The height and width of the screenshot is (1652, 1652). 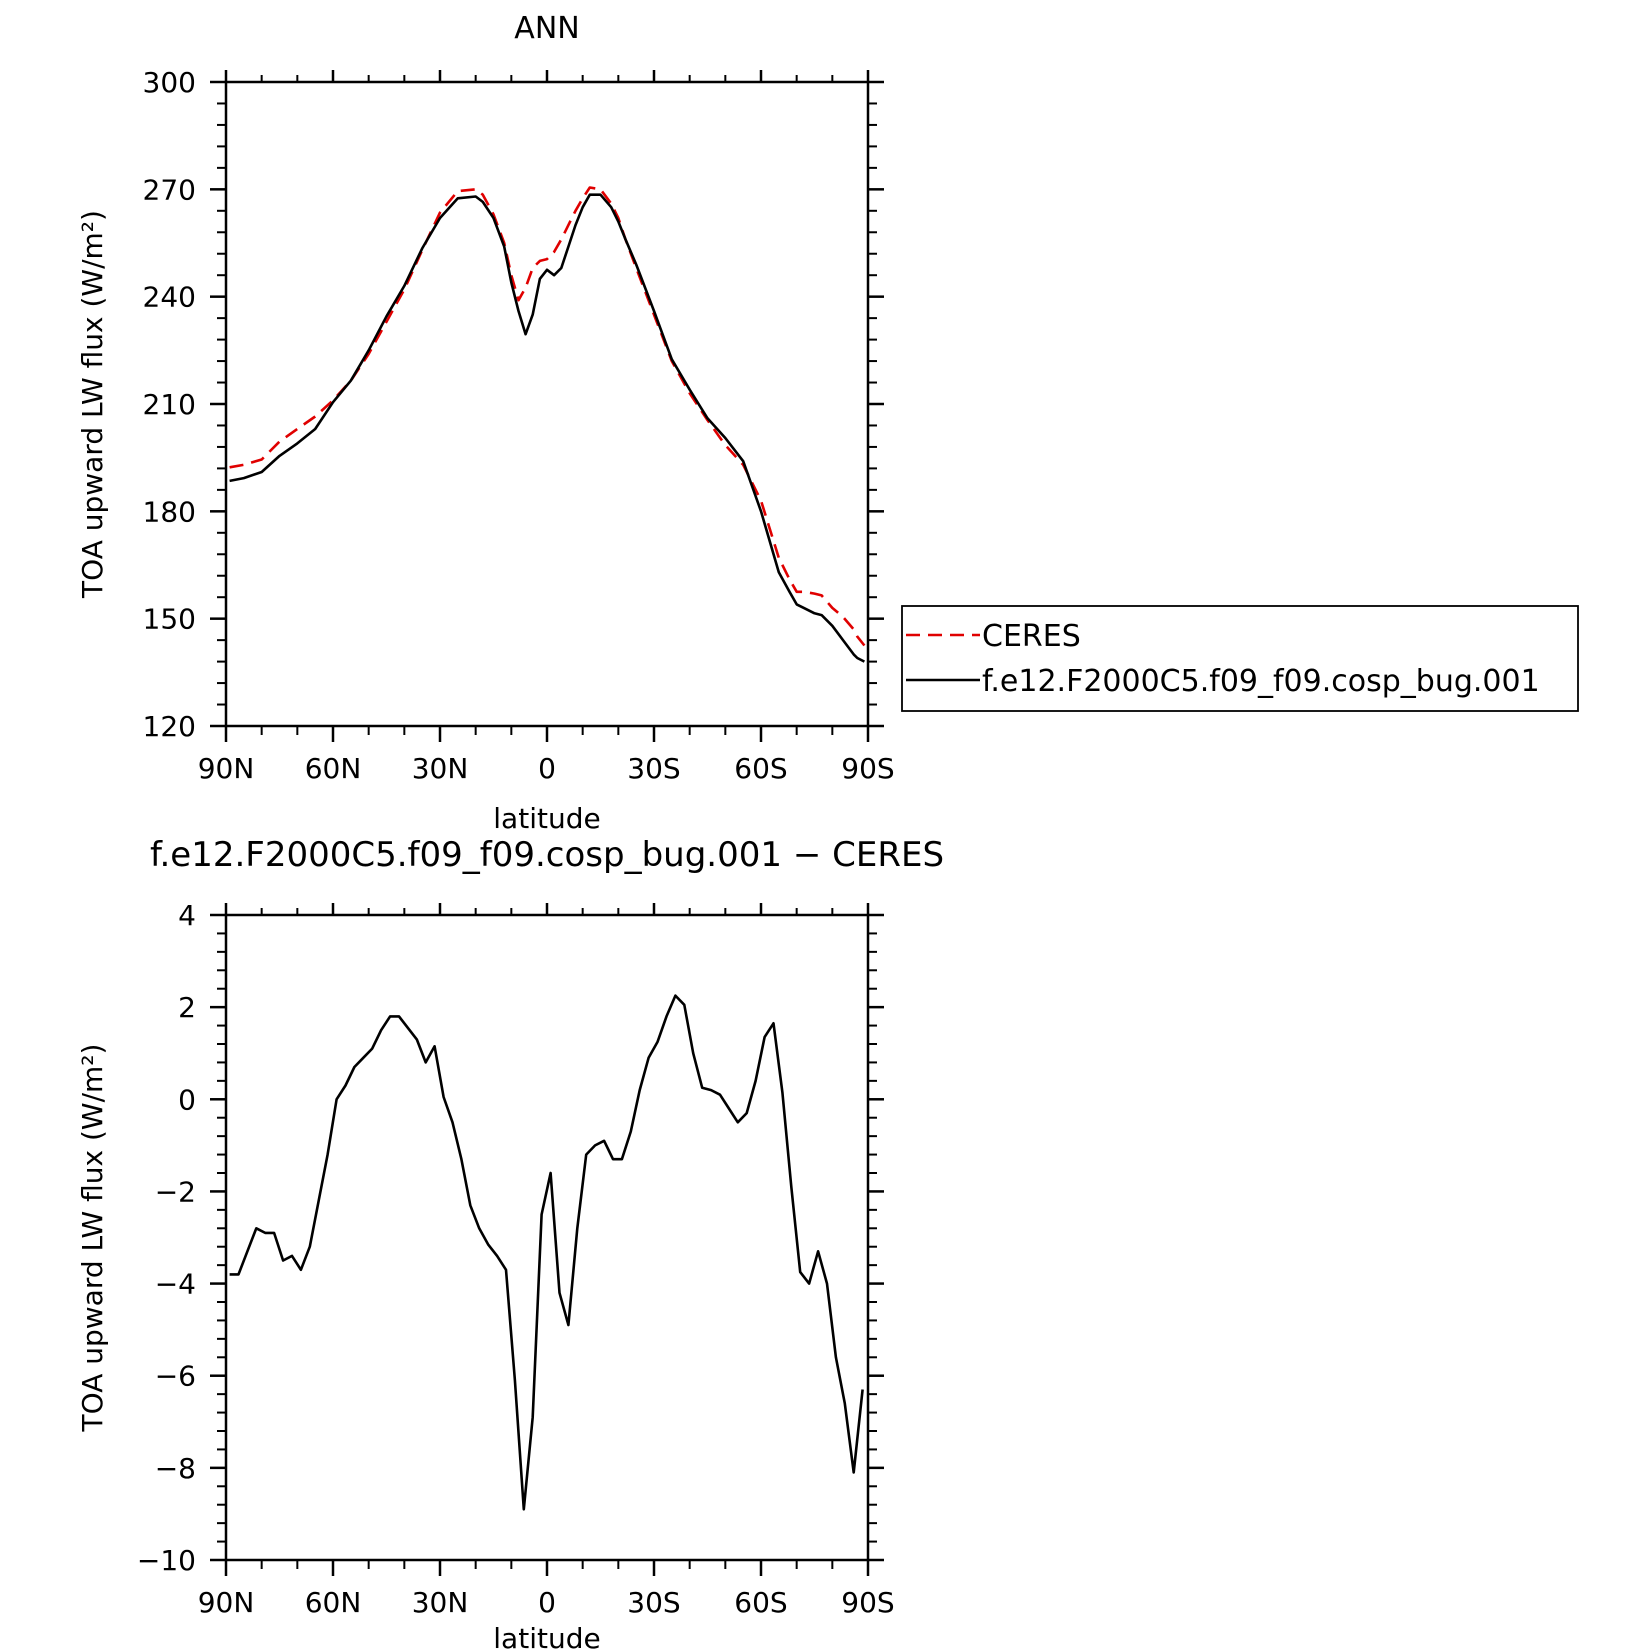 What do you see at coordinates (166, 1560) in the screenshot?
I see `y-tick-label: −10` at bounding box center [166, 1560].